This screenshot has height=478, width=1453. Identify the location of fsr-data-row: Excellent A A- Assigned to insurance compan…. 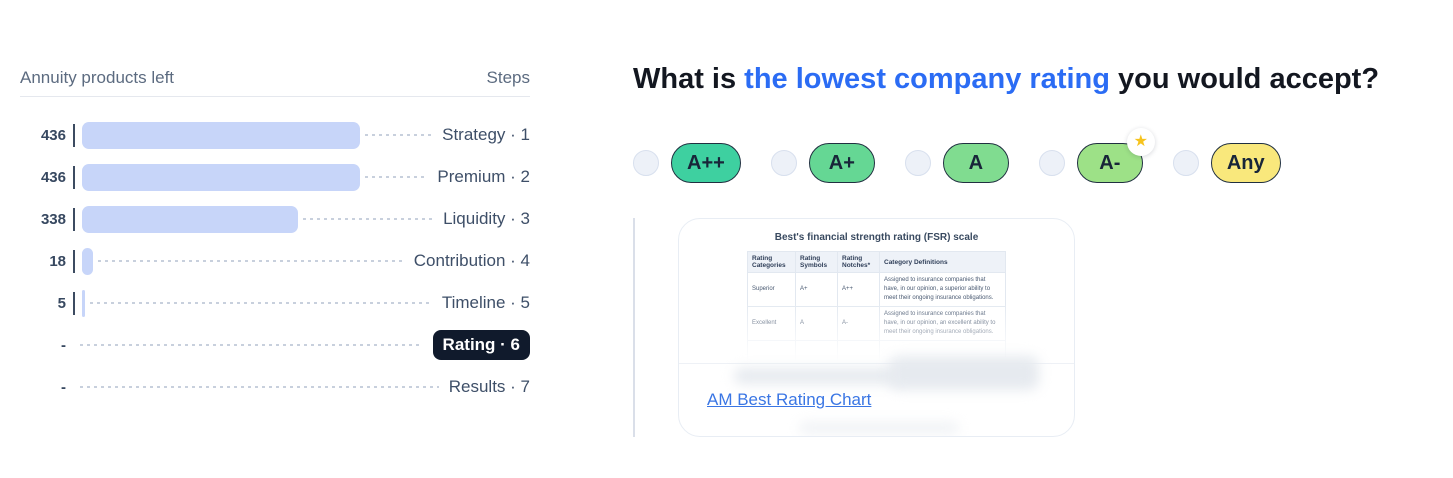
(876, 324).